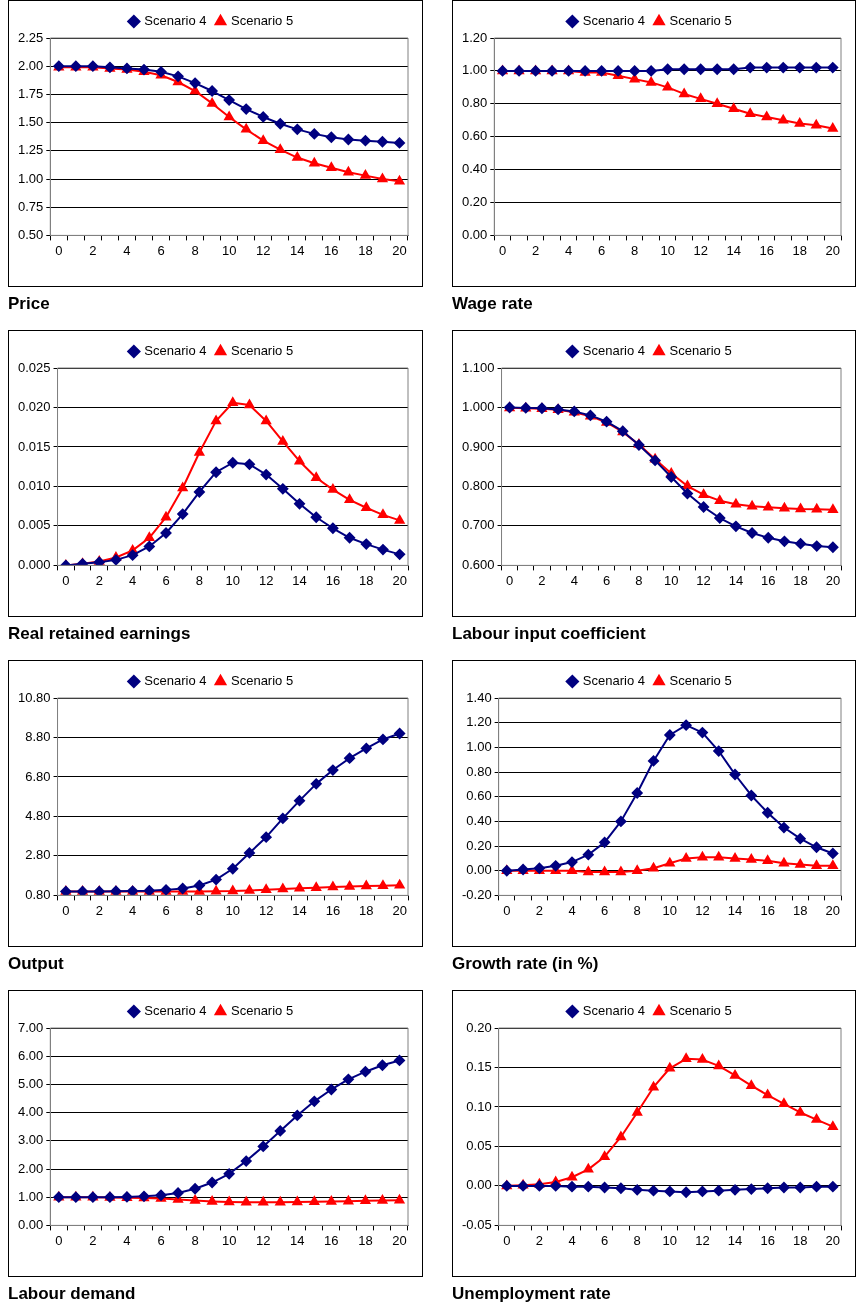 This screenshot has height=1303, width=856. I want to click on y-tick-label: 1.40, so click(479, 697).